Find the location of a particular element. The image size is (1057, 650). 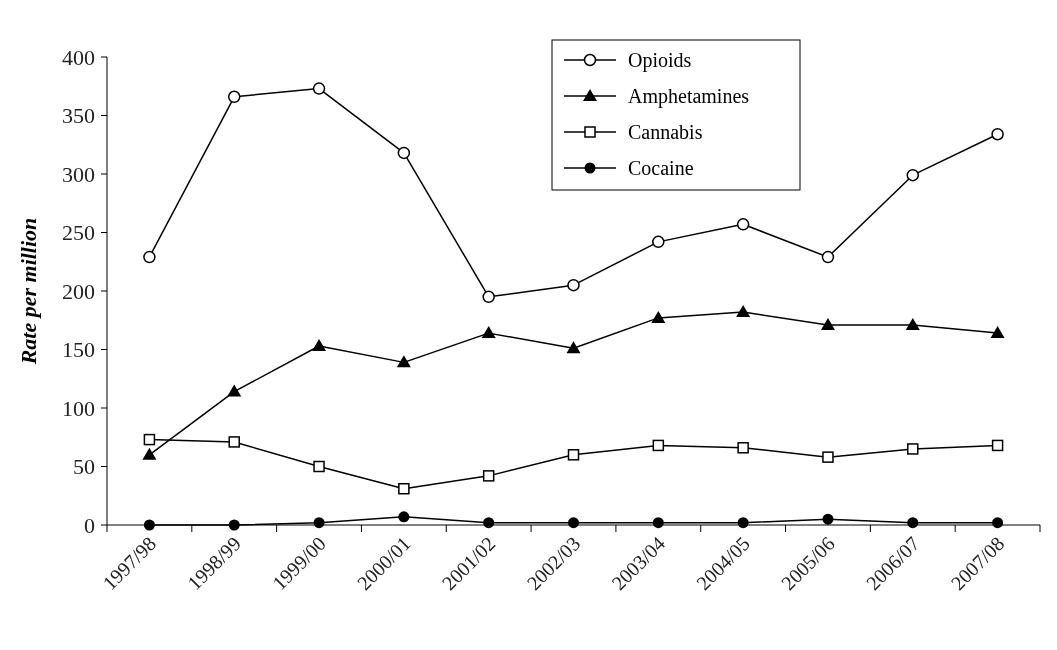

legend-label: Amphetamines is located at coordinates (689, 96).